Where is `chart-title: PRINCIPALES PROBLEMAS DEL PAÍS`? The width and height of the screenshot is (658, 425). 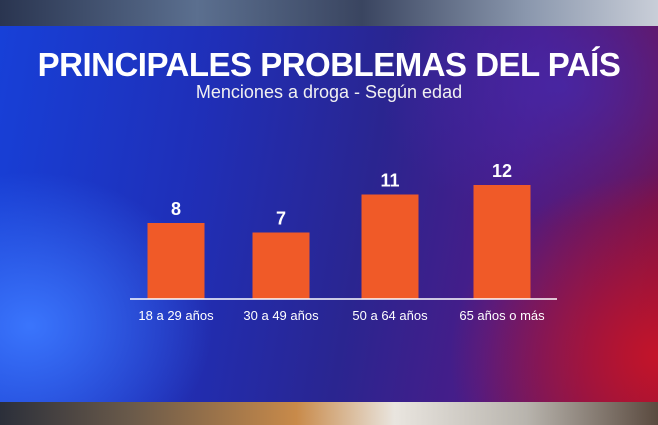 chart-title: PRINCIPALES PROBLEMAS DEL PAÍS is located at coordinates (329, 64).